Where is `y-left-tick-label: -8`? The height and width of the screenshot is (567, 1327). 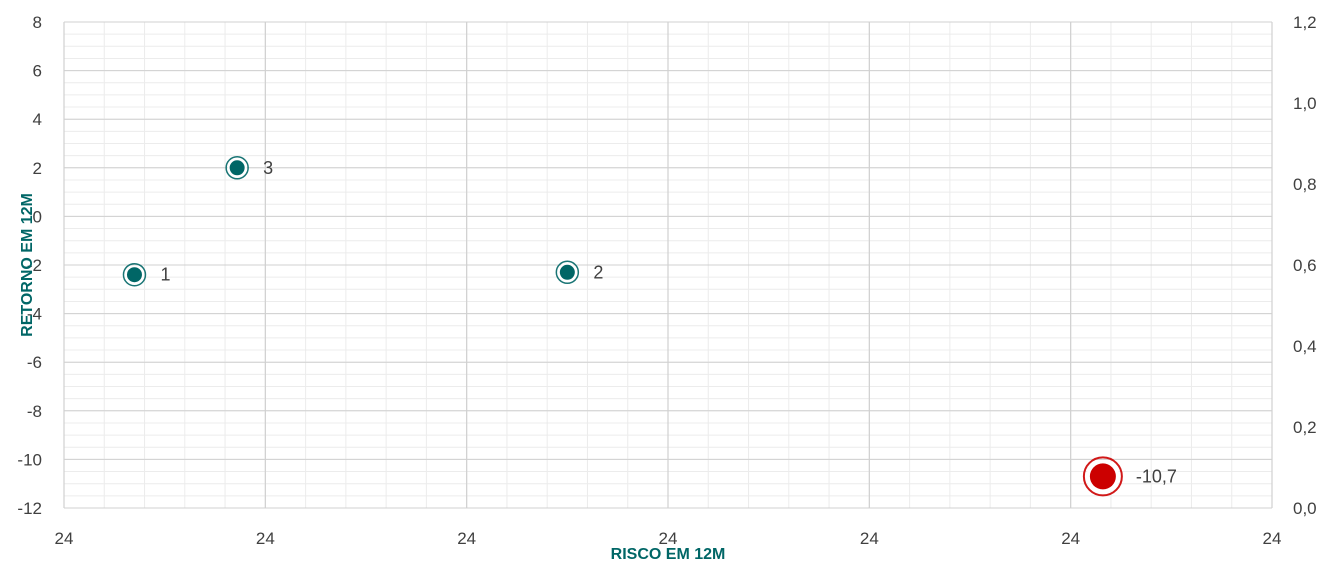
y-left-tick-label: -8 is located at coordinates (34, 411).